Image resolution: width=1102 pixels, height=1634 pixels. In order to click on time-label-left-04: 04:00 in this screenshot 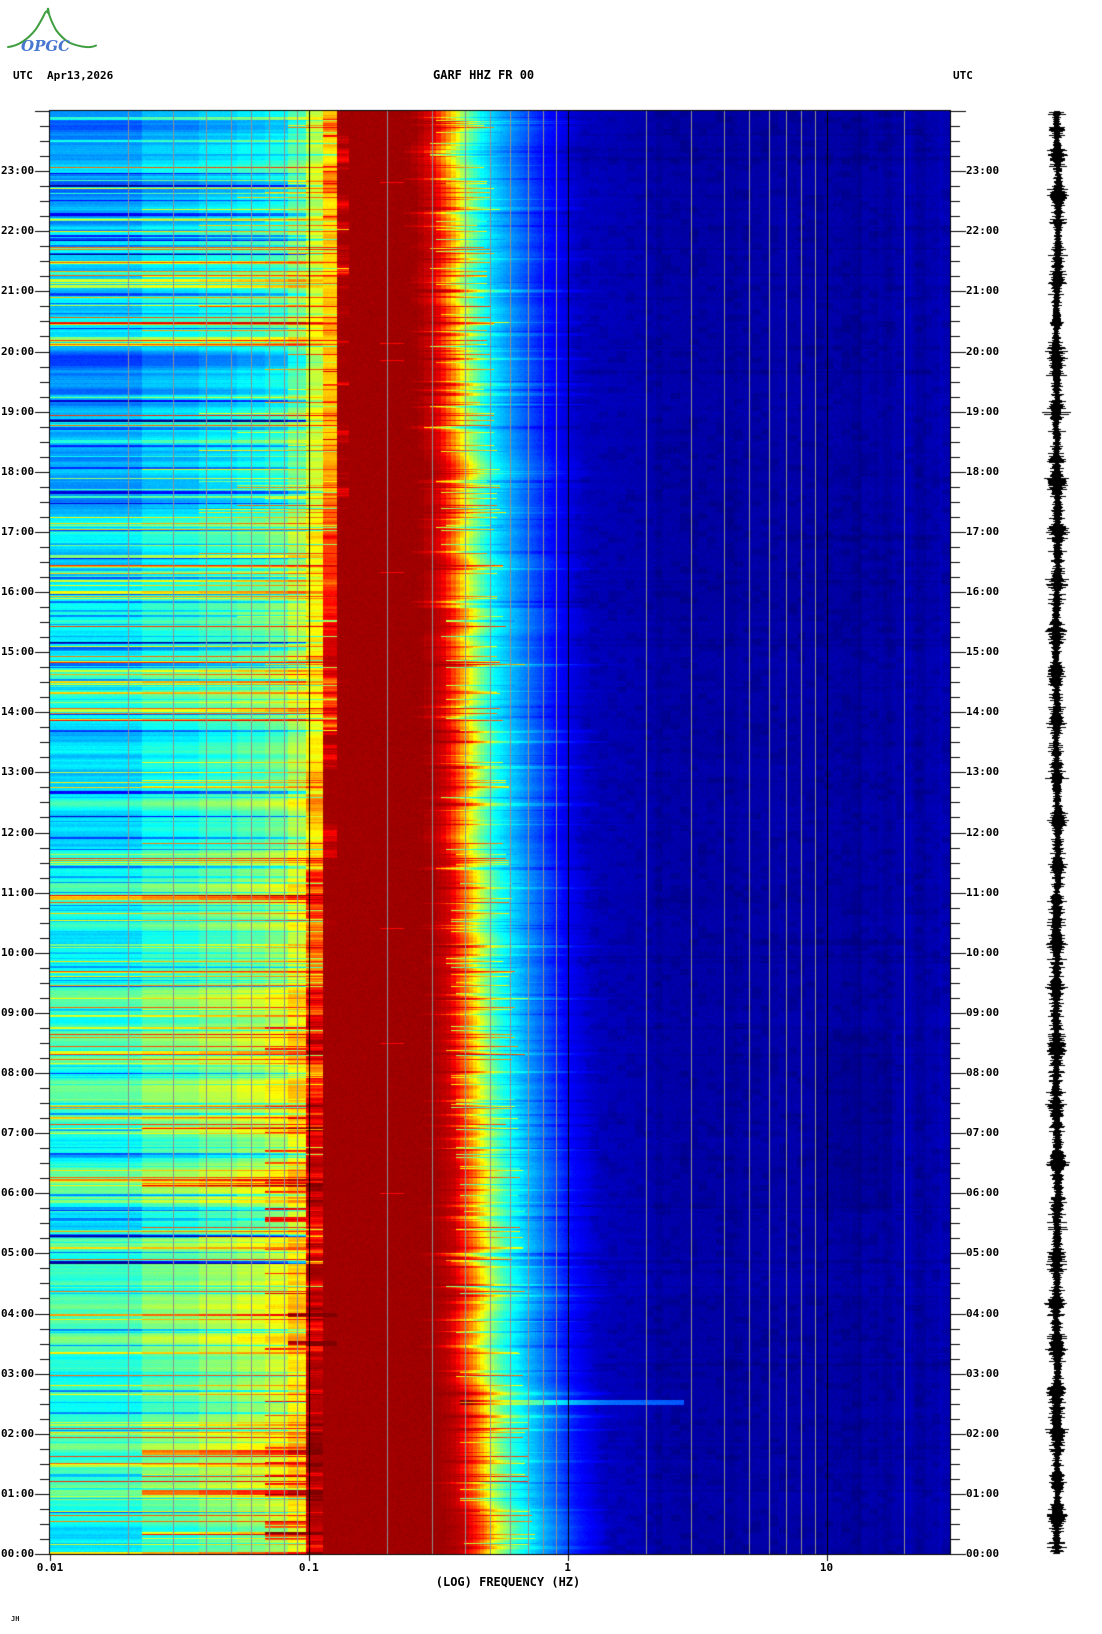, I will do `click(18, 1313)`.